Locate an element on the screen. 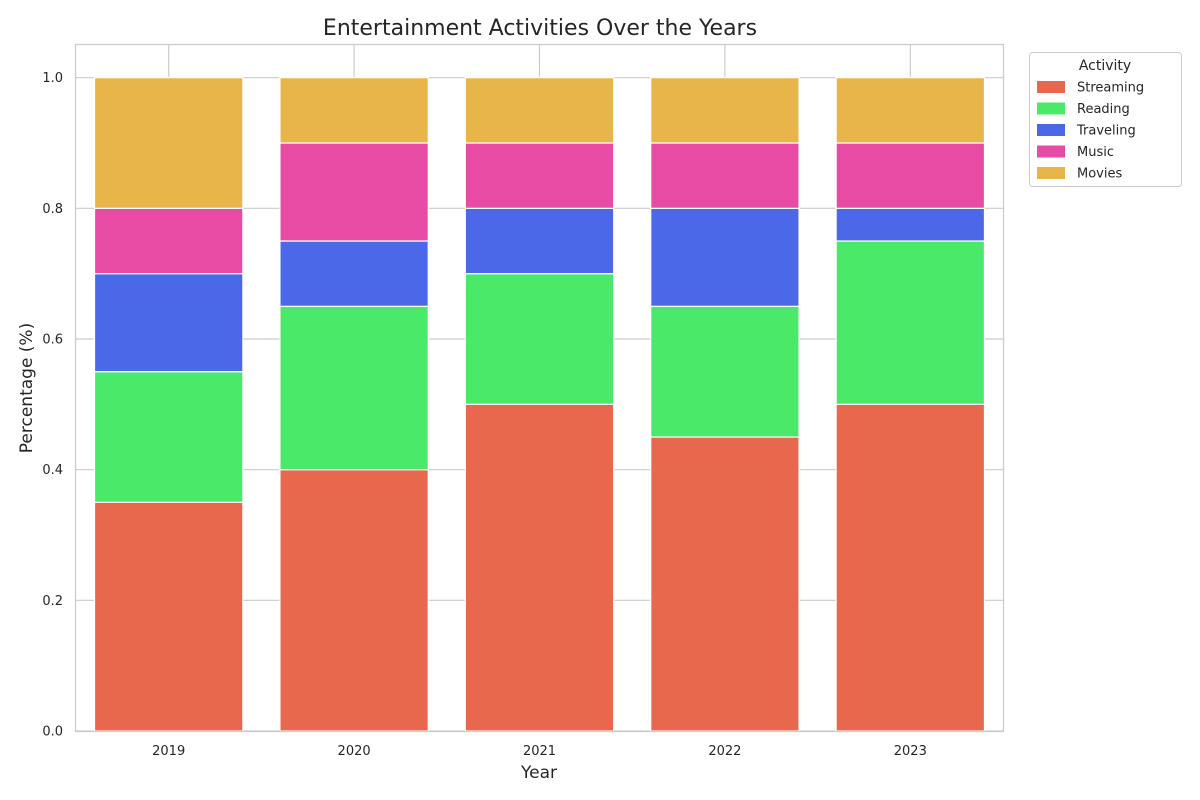 Image resolution: width=1200 pixels, height=800 pixels. bar-segment-movies-2022 is located at coordinates (725, 110).